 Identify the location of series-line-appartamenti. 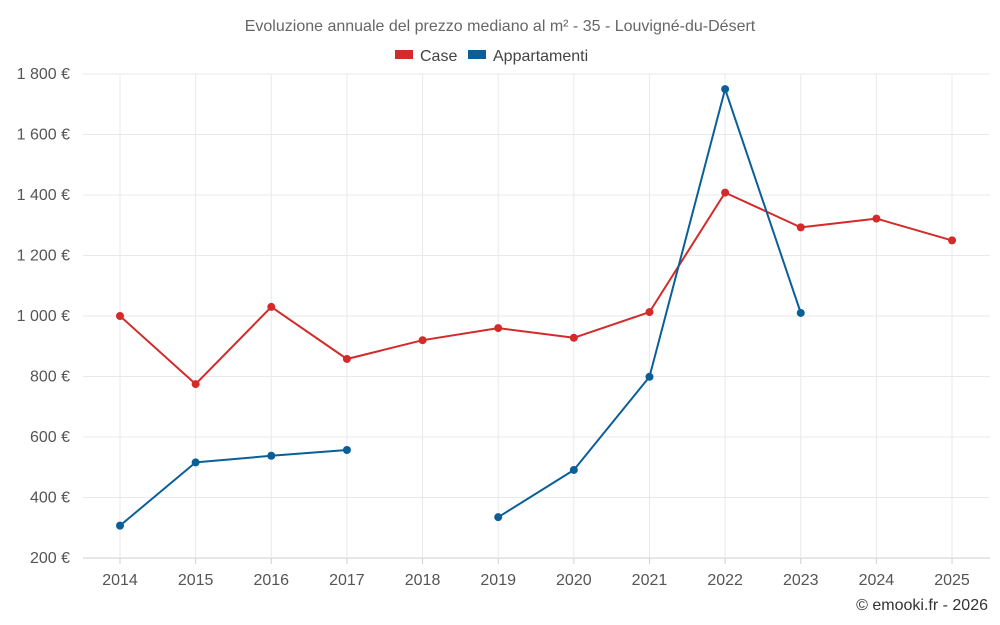
(233, 488).